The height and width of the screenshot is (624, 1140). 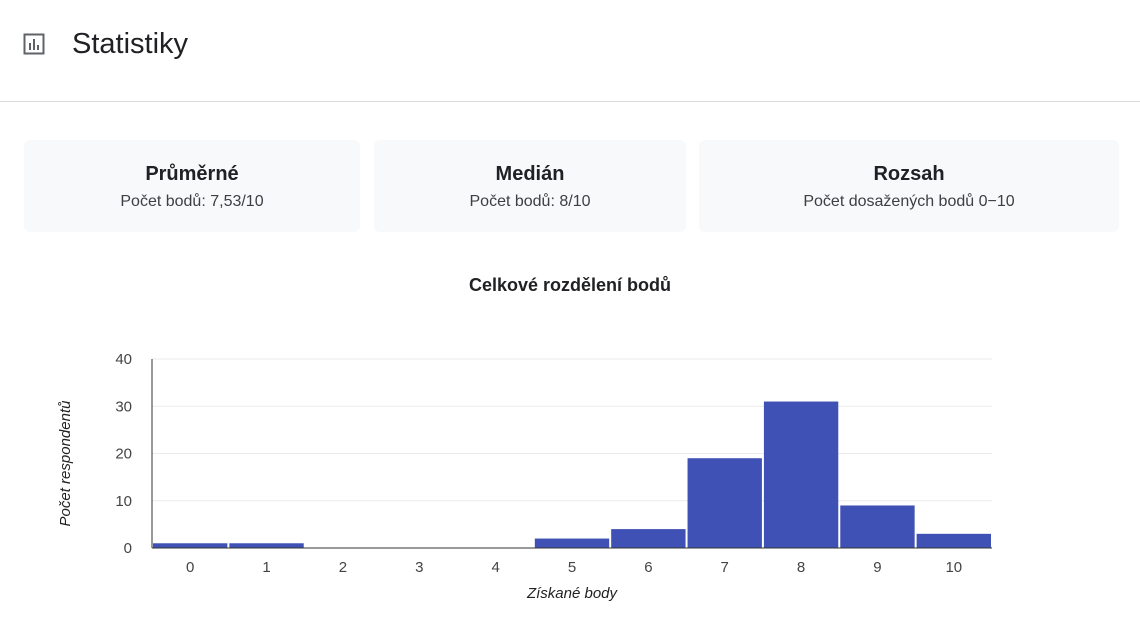 I want to click on bar-chart-icon, so click(x=34, y=44).